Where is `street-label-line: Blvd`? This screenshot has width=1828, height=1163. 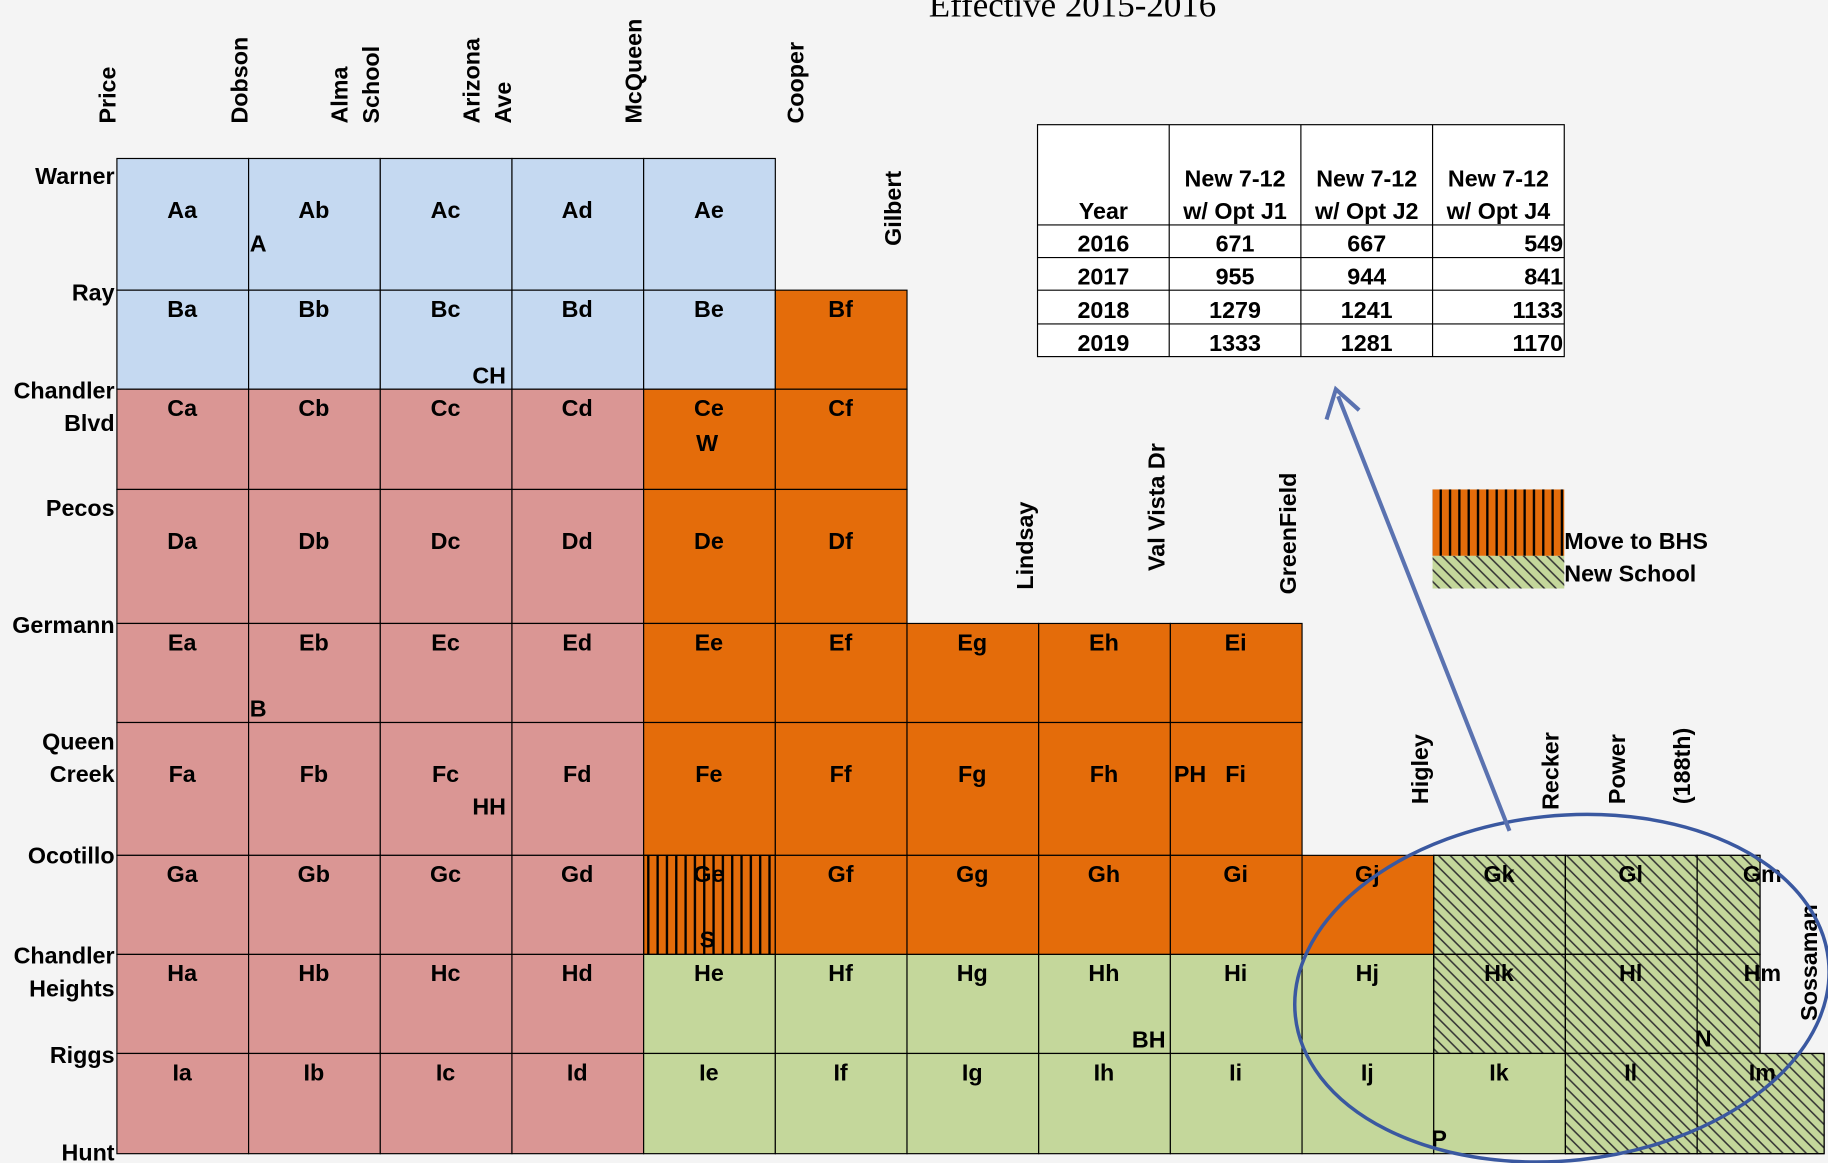
street-label-line: Blvd is located at coordinates (89, 423).